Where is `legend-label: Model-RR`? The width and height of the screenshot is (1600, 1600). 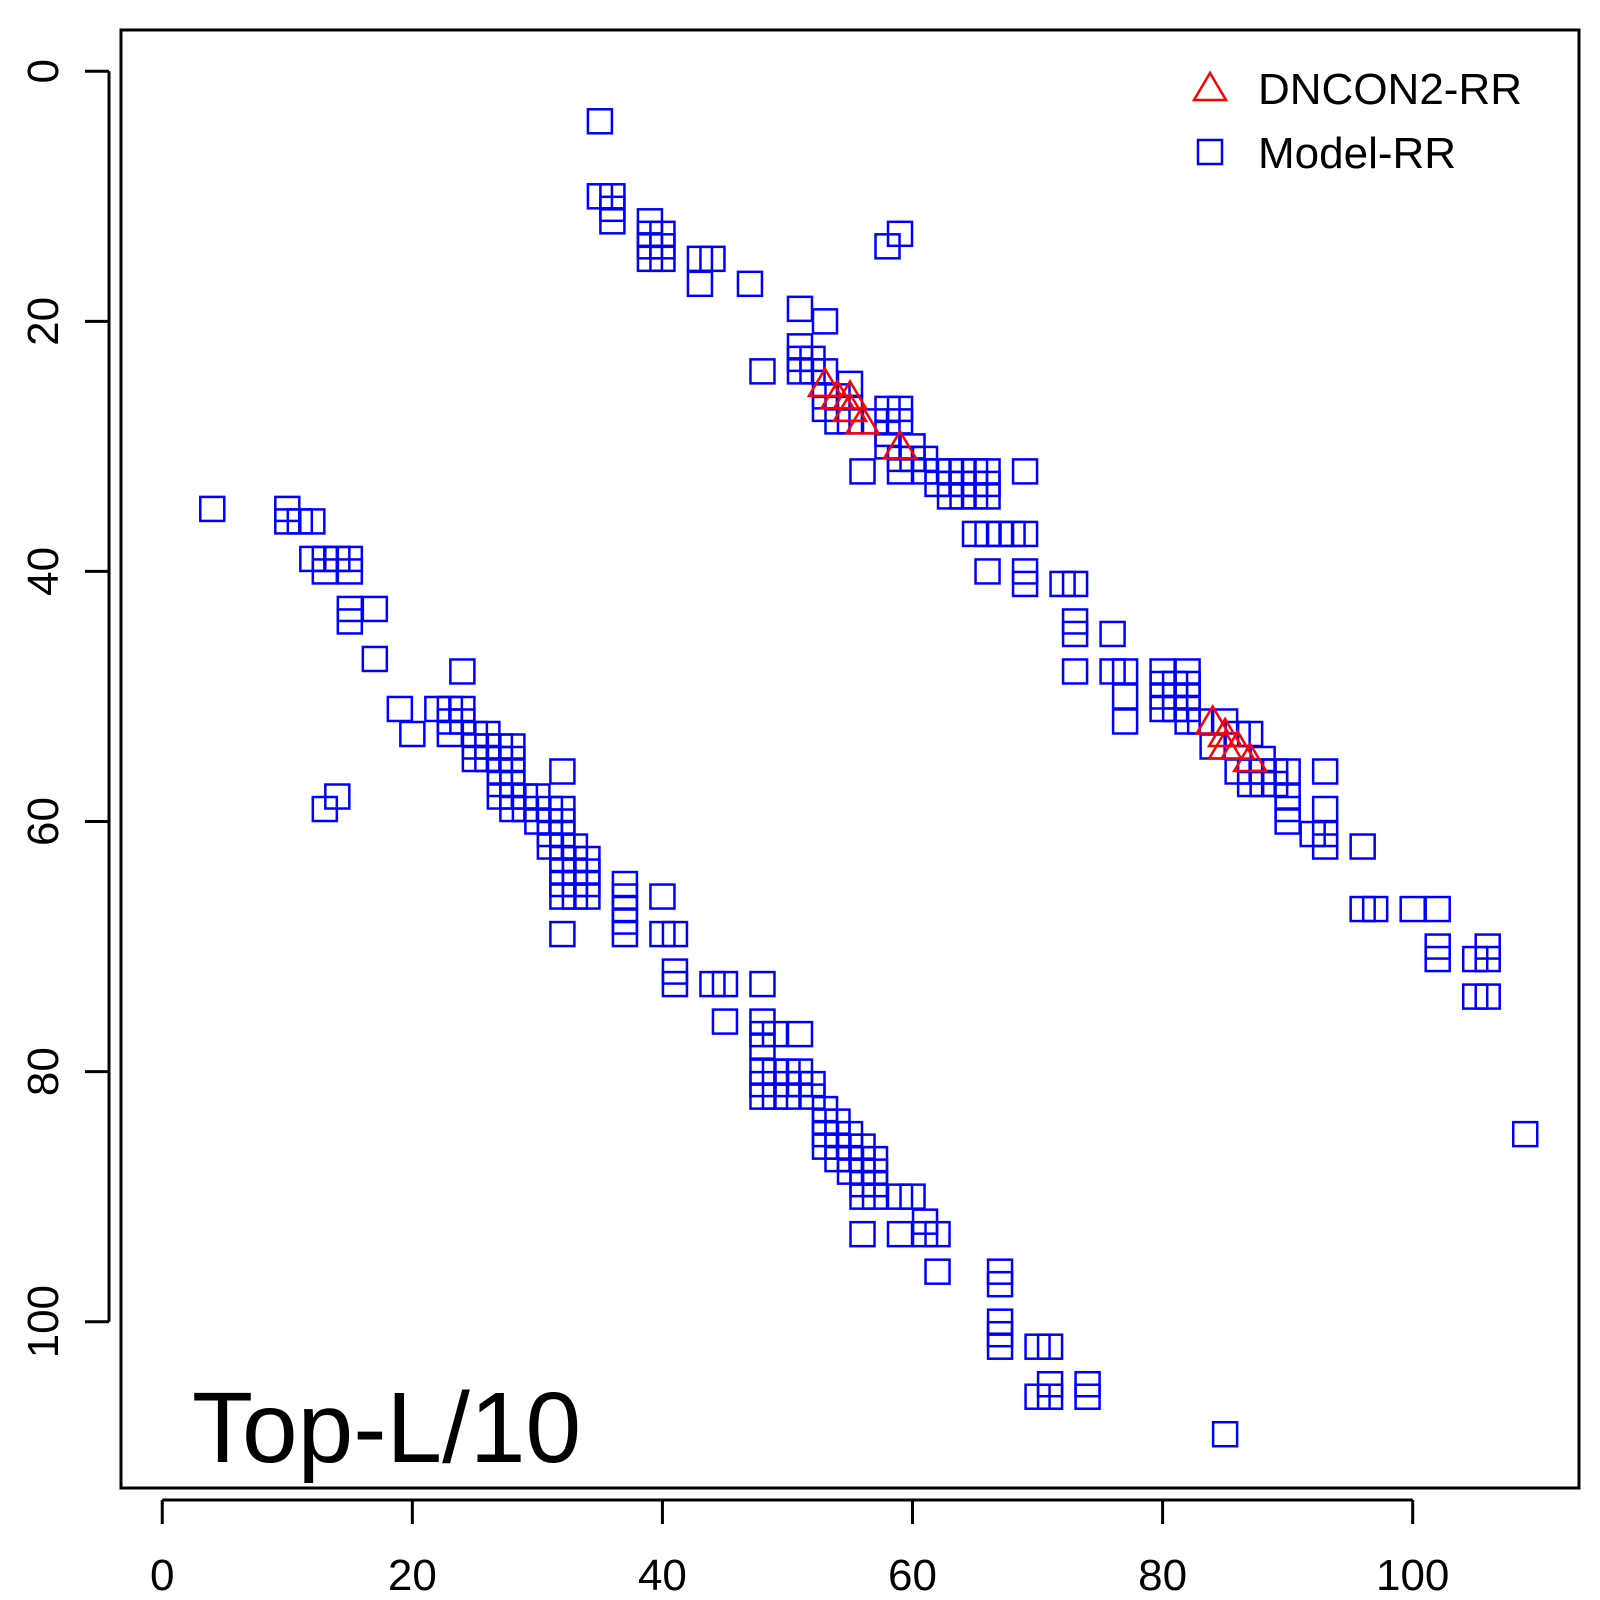
legend-label: Model-RR is located at coordinates (1357, 153).